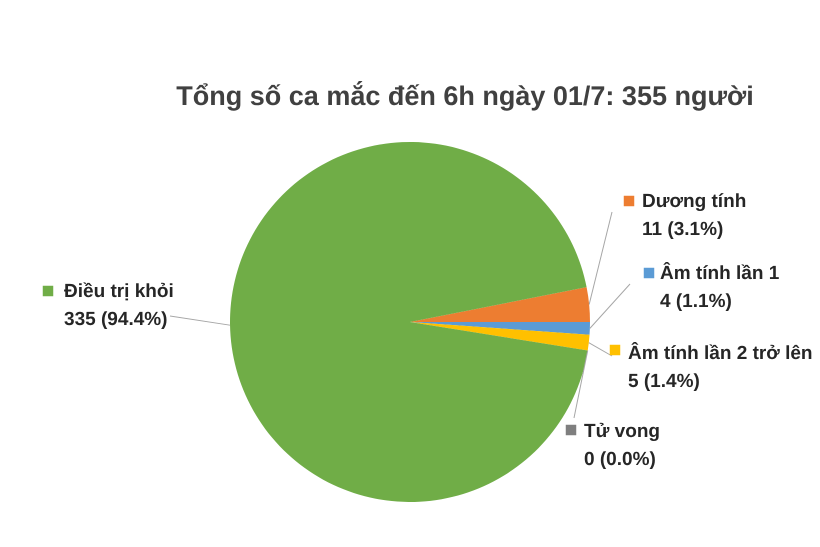  Describe the element at coordinates (465, 95) in the screenshot. I see `chart-title: Tổng số ca mắc đến 6h ngày 01/7: 355 người` at that location.